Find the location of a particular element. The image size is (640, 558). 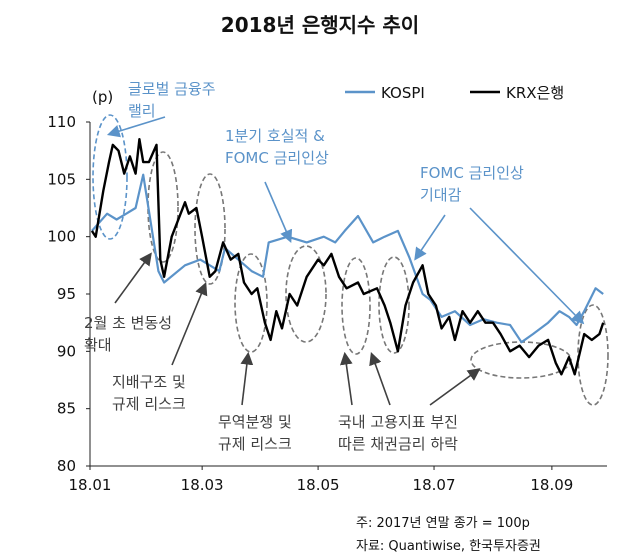

annotation-feb: 확대 is located at coordinates (98, 345).